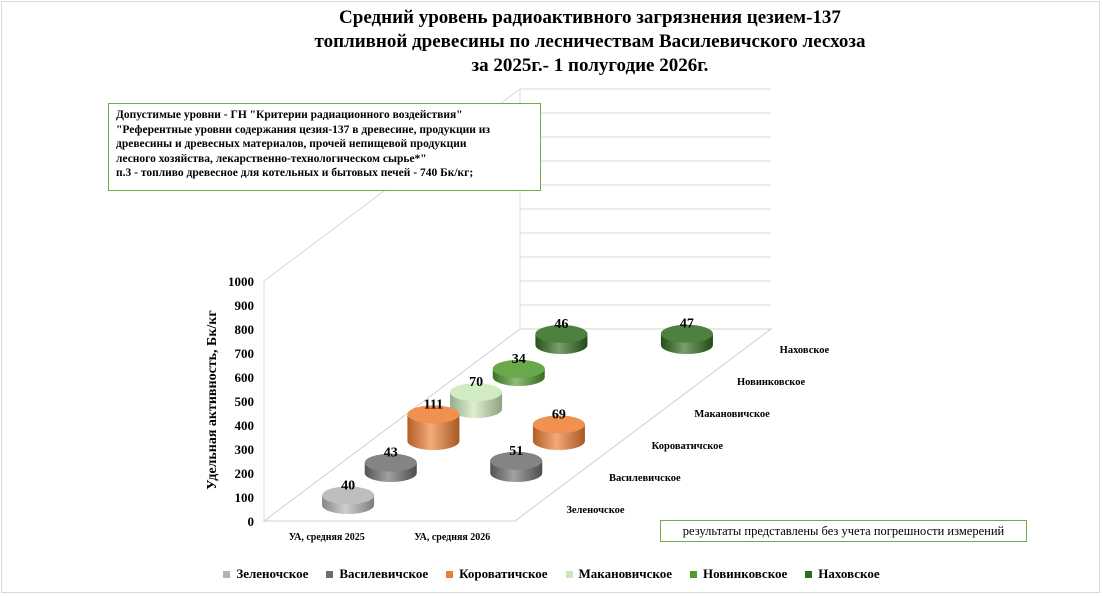  I want to click on data-label: 46, so click(561, 324).